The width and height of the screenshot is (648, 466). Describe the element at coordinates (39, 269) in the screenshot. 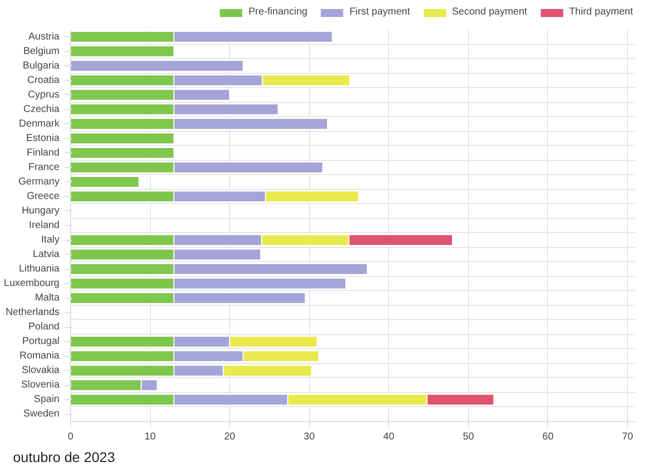

I see `y-tick-label: Lithuania` at that location.